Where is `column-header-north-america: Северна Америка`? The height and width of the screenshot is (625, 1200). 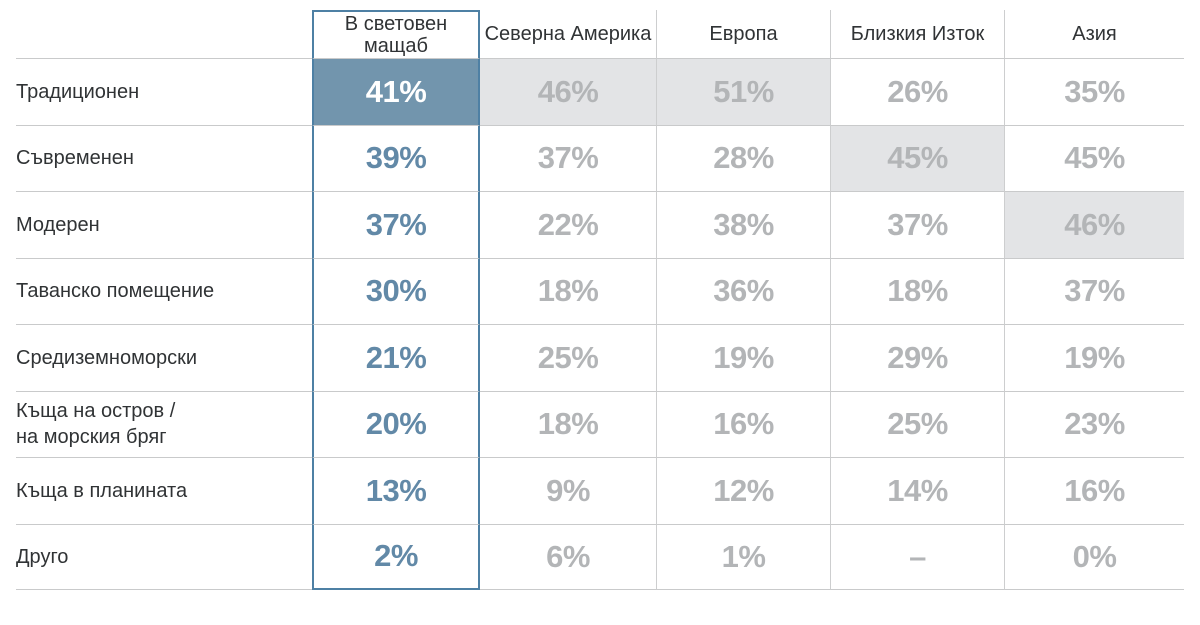
column-header-north-america: Северна Америка is located at coordinates (568, 34).